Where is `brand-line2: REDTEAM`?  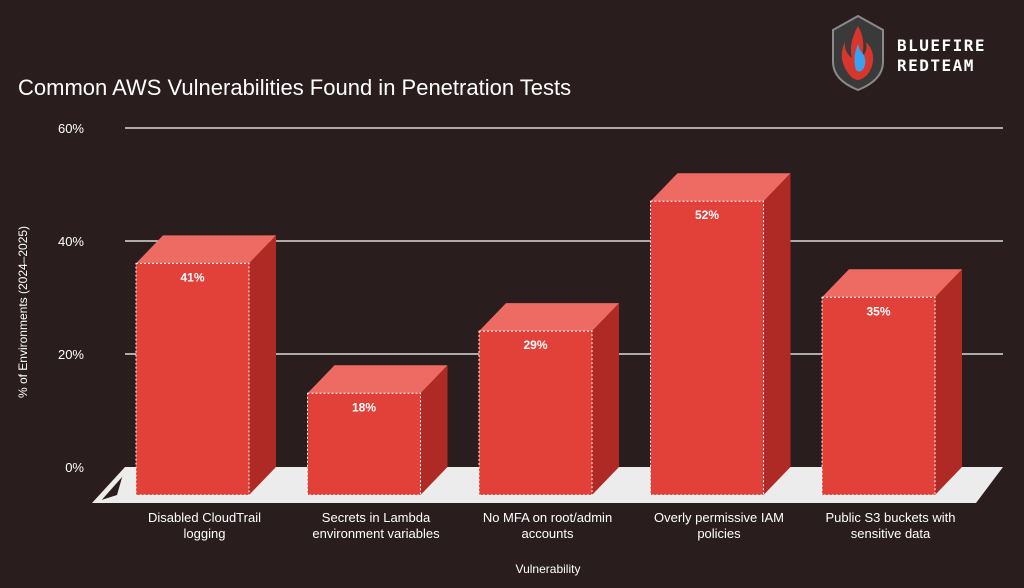 brand-line2: REDTEAM is located at coordinates (936, 65).